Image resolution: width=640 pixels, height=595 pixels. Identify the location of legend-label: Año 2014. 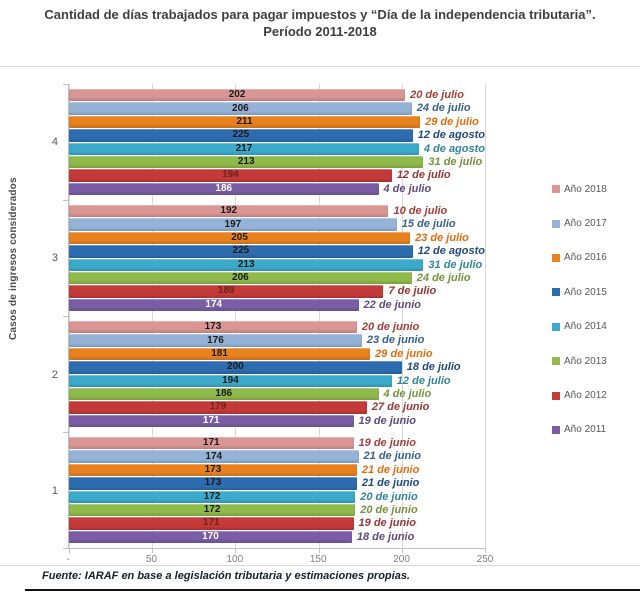
(585, 327).